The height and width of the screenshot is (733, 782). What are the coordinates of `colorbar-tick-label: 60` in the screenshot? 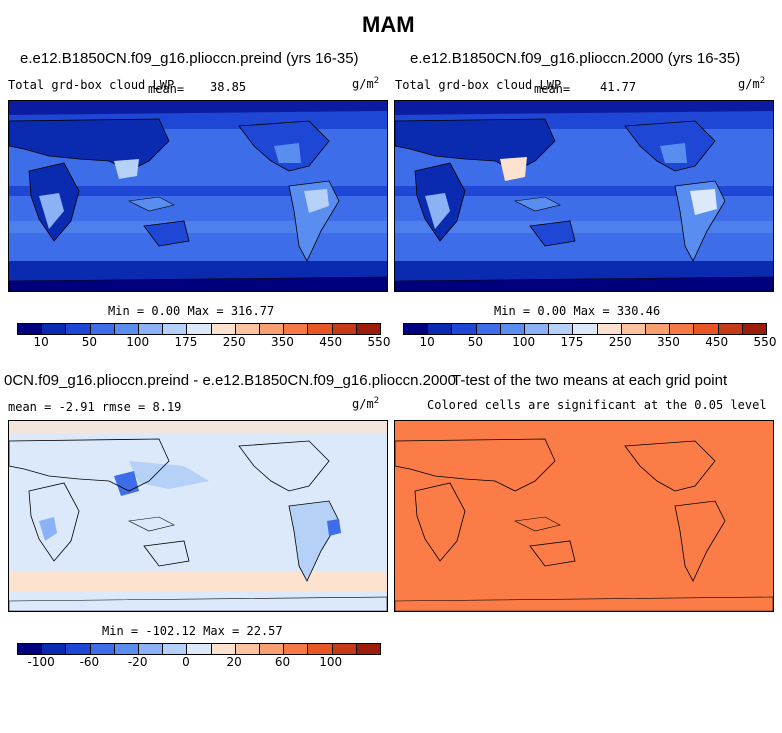 It's located at (282, 662).